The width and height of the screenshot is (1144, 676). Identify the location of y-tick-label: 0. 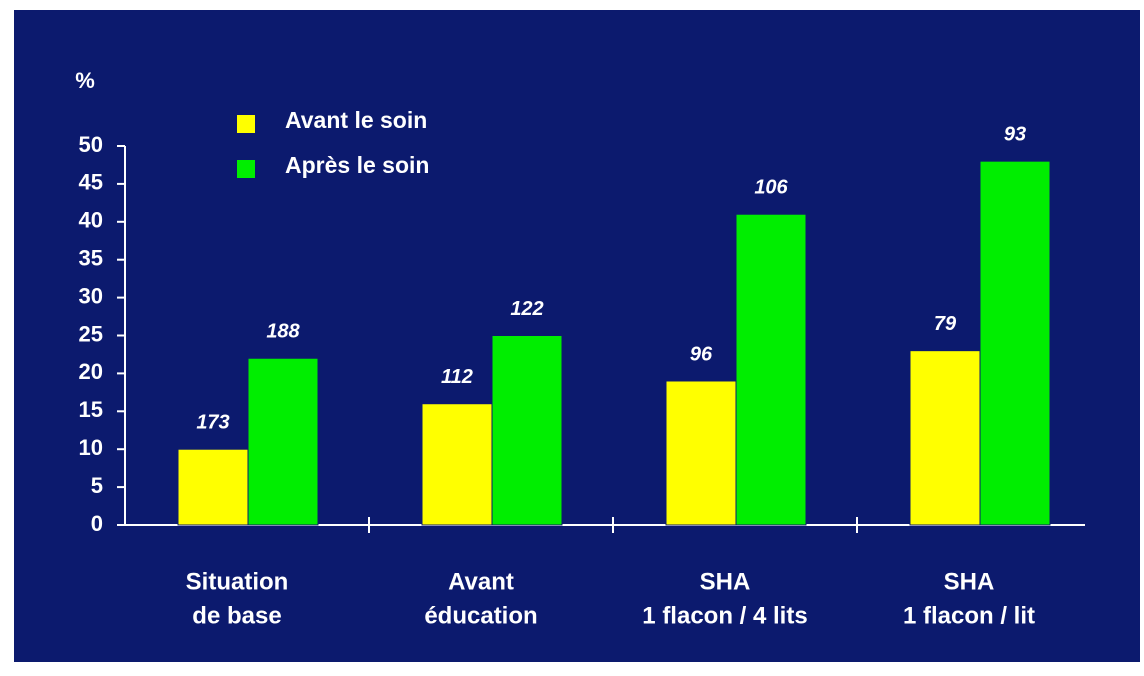
(97, 523).